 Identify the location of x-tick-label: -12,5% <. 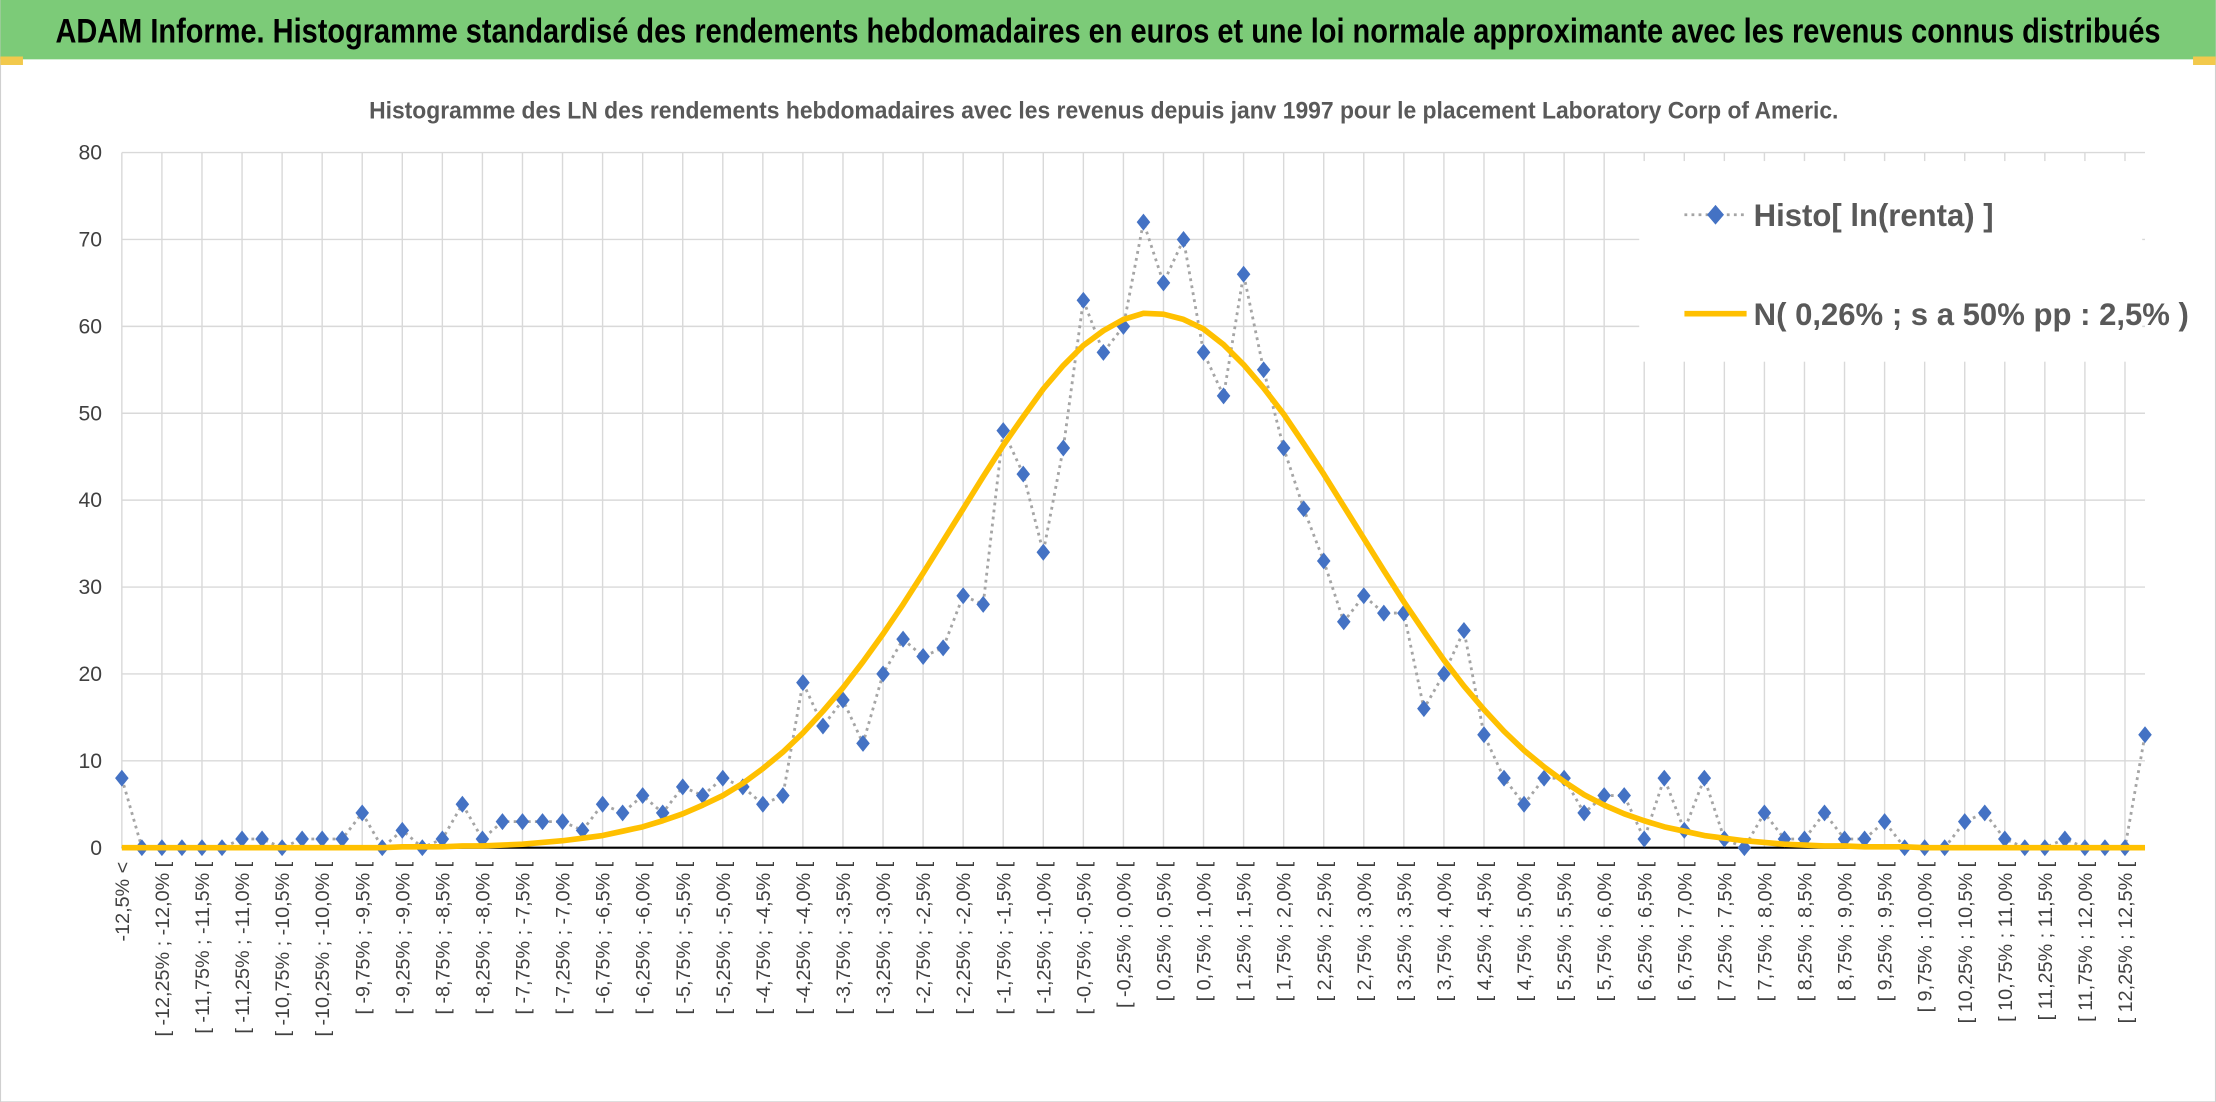
(123, 902).